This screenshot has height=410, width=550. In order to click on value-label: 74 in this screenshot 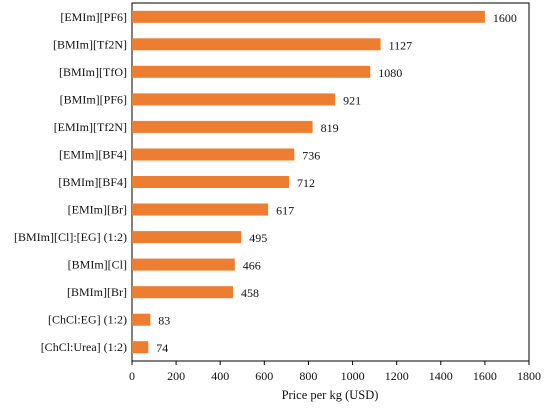, I will do `click(162, 348)`.